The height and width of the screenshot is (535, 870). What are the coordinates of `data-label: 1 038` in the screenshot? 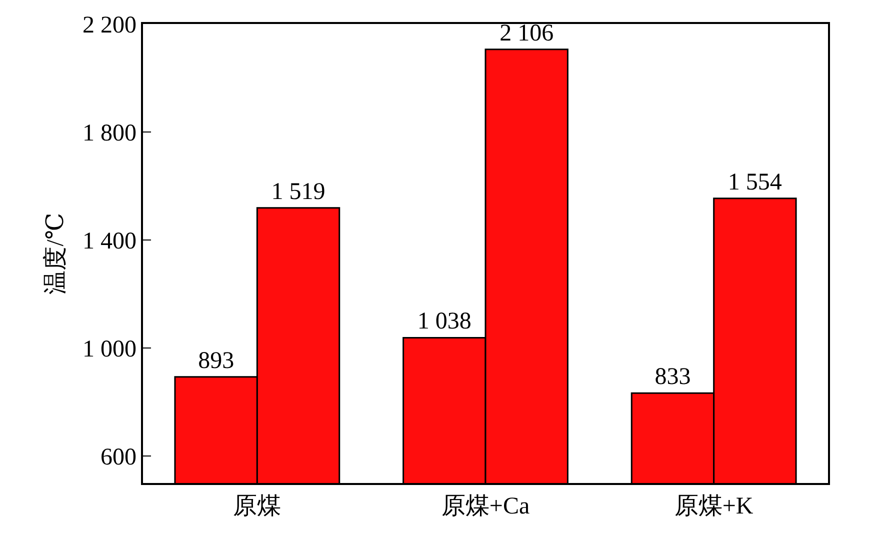 It's located at (444, 321).